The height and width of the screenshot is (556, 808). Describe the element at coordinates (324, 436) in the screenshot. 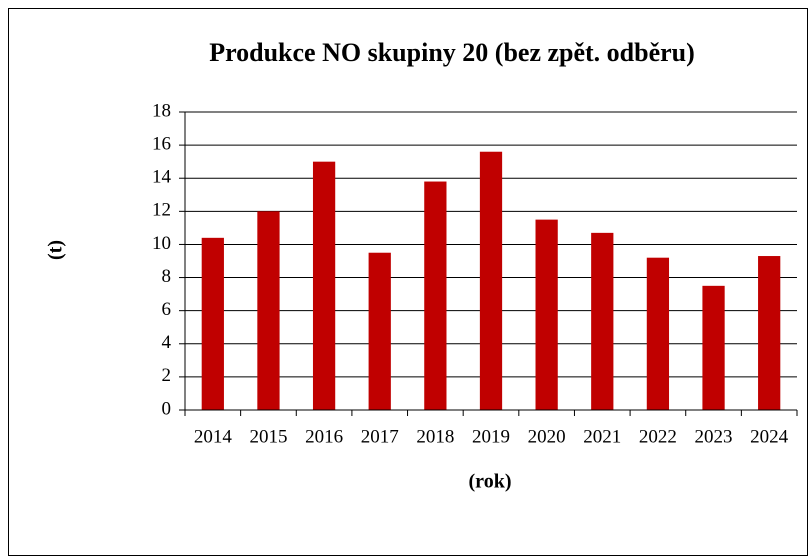

I see `x-tick-label: 2016` at that location.